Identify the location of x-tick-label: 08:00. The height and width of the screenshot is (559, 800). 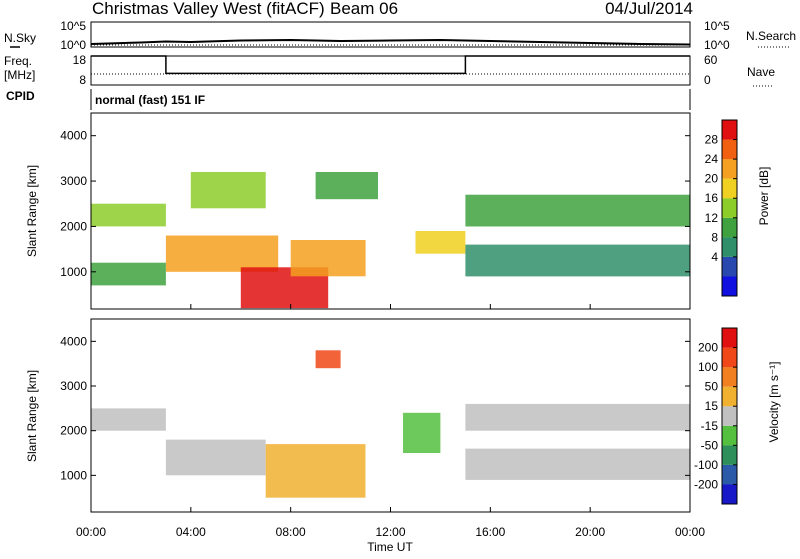
(291, 532).